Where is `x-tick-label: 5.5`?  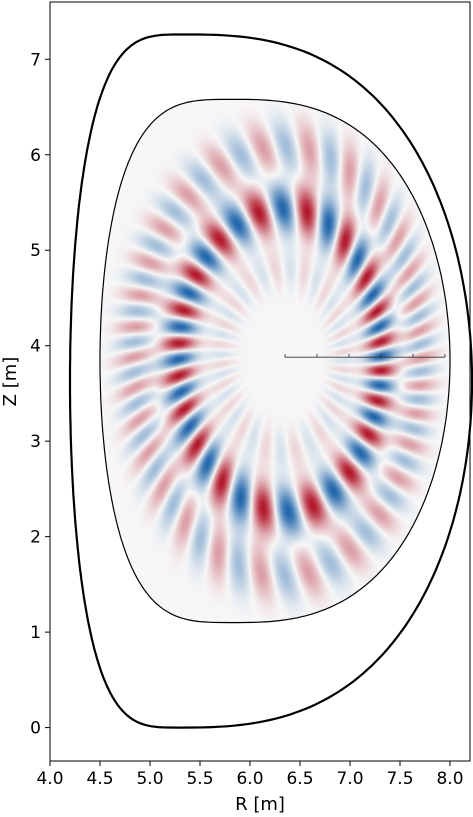 x-tick-label: 5.5 is located at coordinates (199, 779).